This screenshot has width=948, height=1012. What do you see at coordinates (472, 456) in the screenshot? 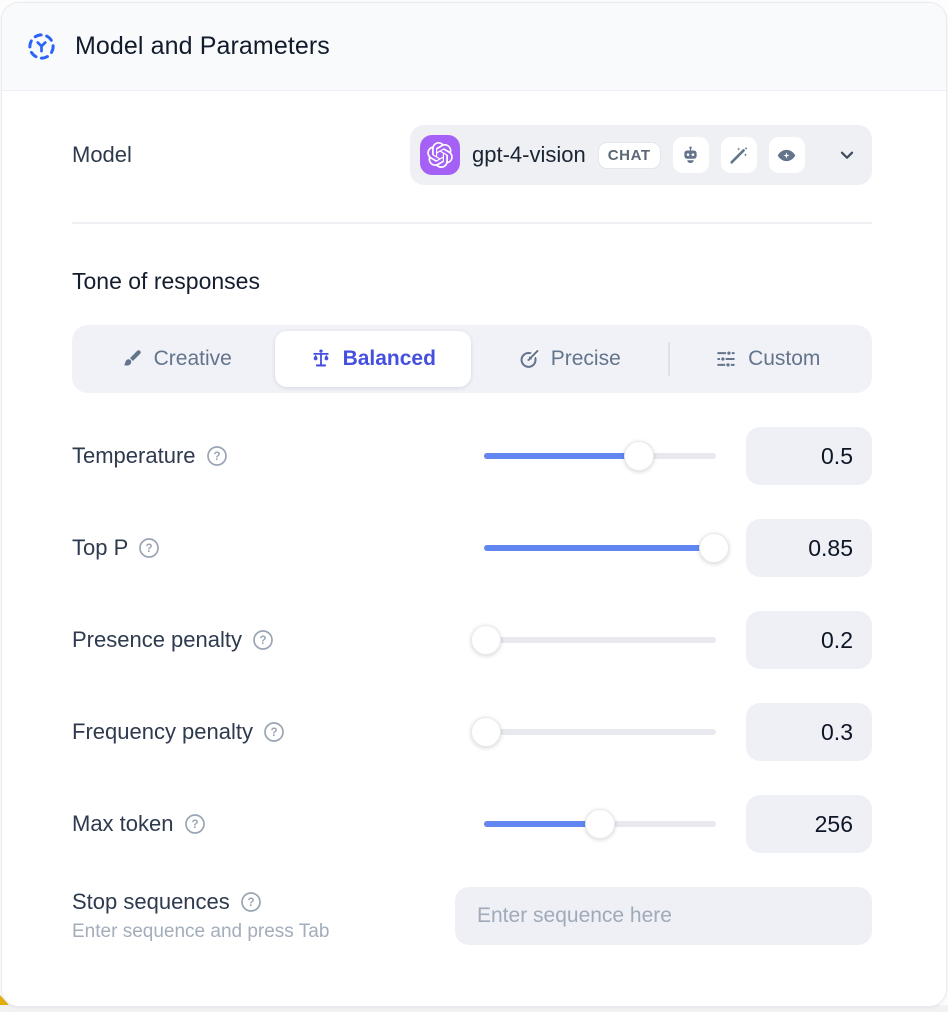
I see `temperature-row: Temperature ? 0.5` at bounding box center [472, 456].